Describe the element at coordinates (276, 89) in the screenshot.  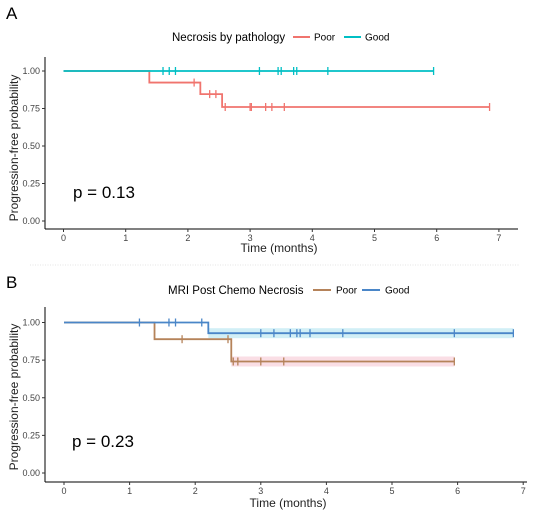
I see `survival-curve-poor` at that location.